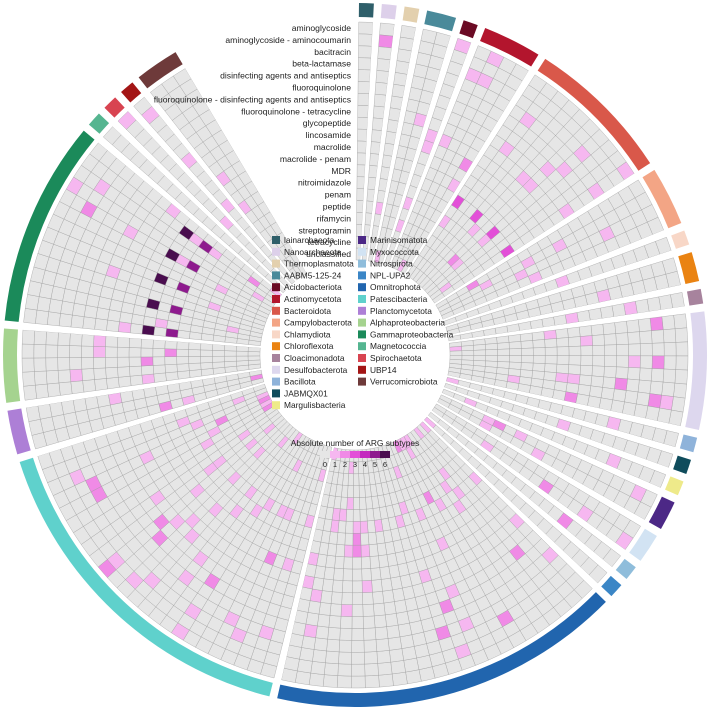 The width and height of the screenshot is (710, 715). I want to click on legend-label: Nanoarchaeota, so click(313, 252).